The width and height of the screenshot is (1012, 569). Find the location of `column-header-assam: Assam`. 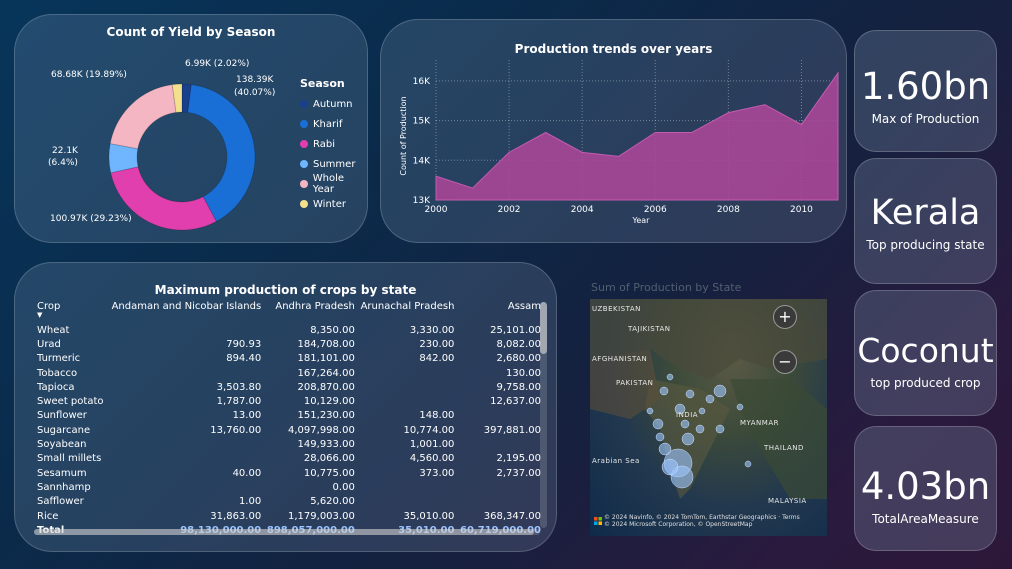

column-header-assam: Assam is located at coordinates (524, 306).